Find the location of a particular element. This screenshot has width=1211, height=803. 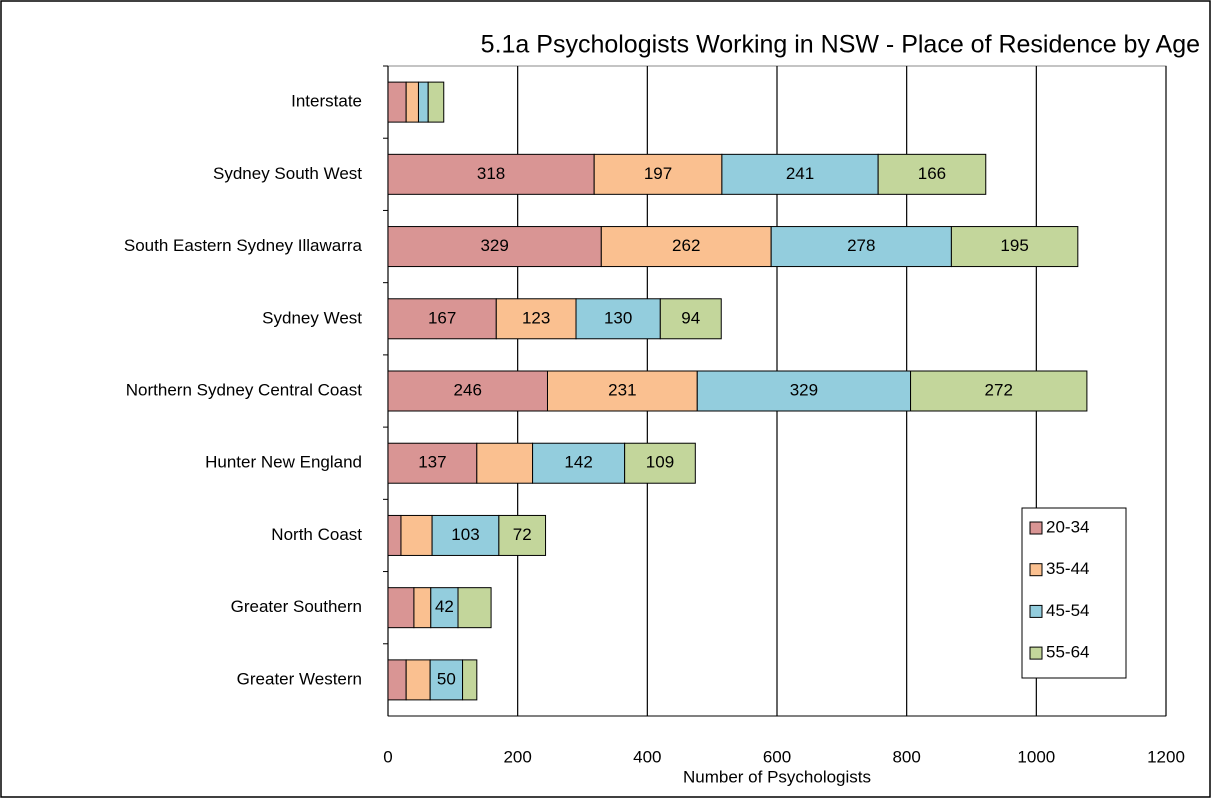

data-label: 231 is located at coordinates (622, 389).